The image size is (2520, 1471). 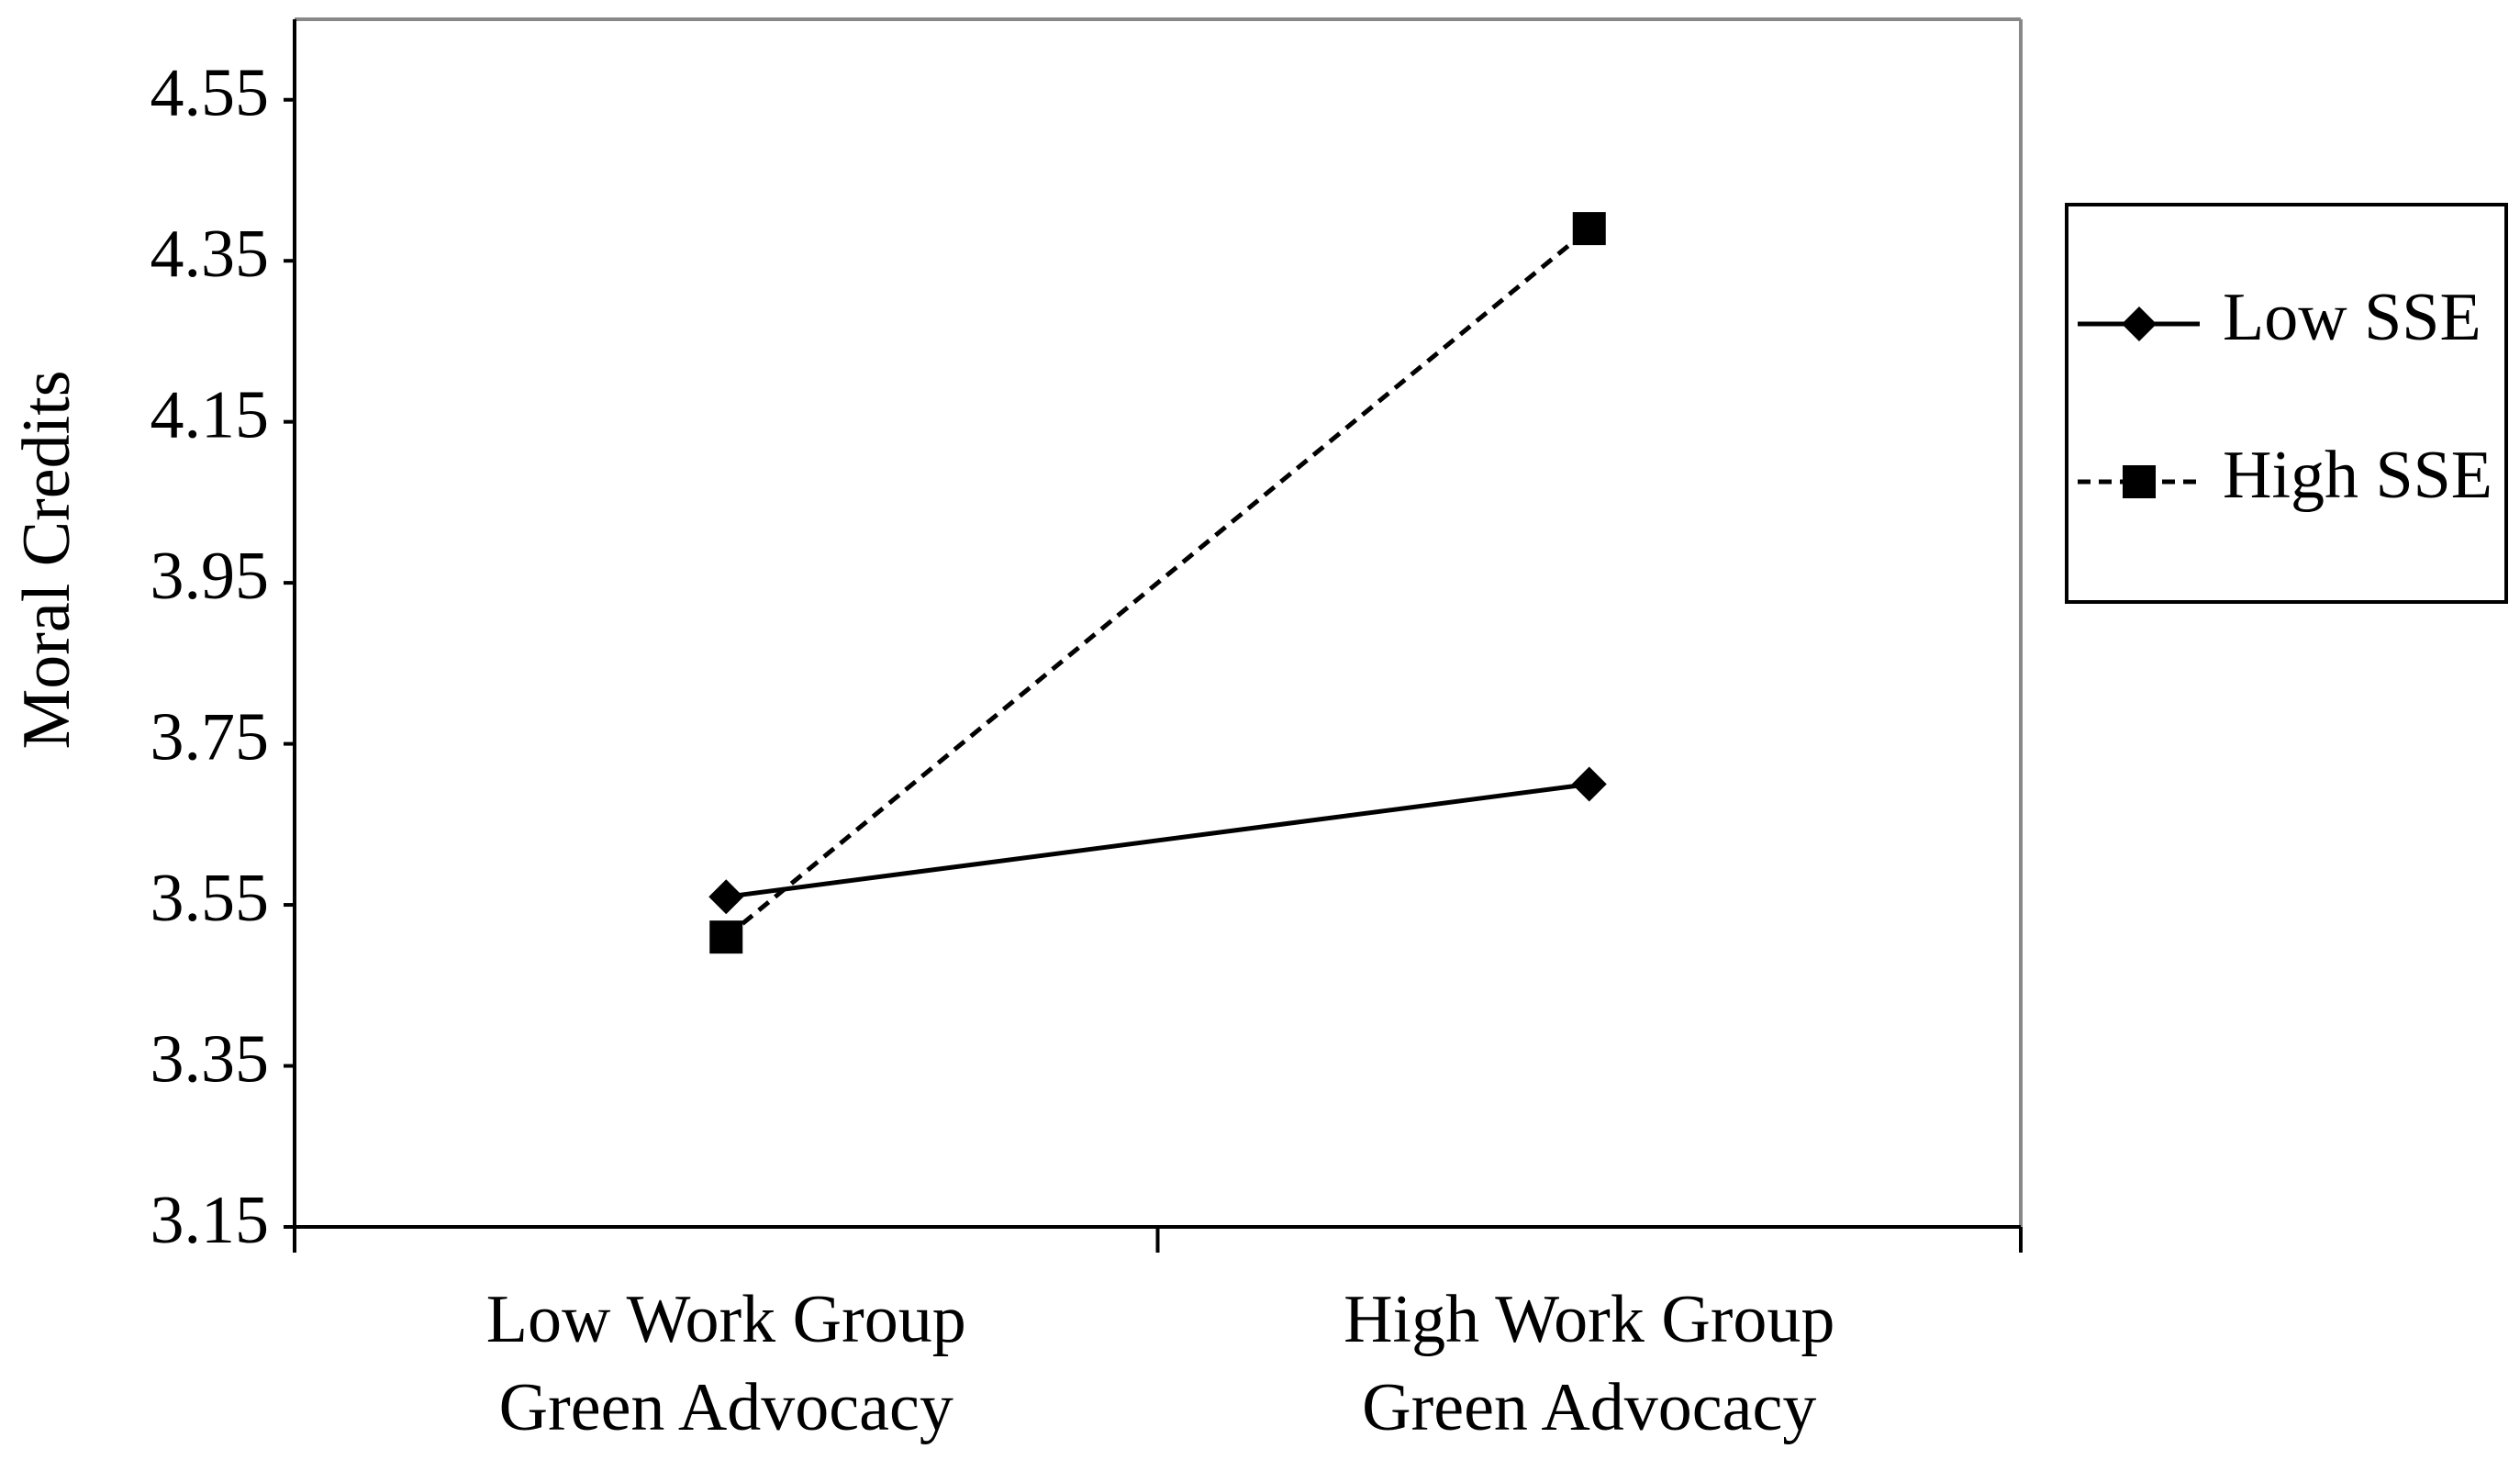 I want to click on y-tick-label: 4.55, so click(x=210, y=93).